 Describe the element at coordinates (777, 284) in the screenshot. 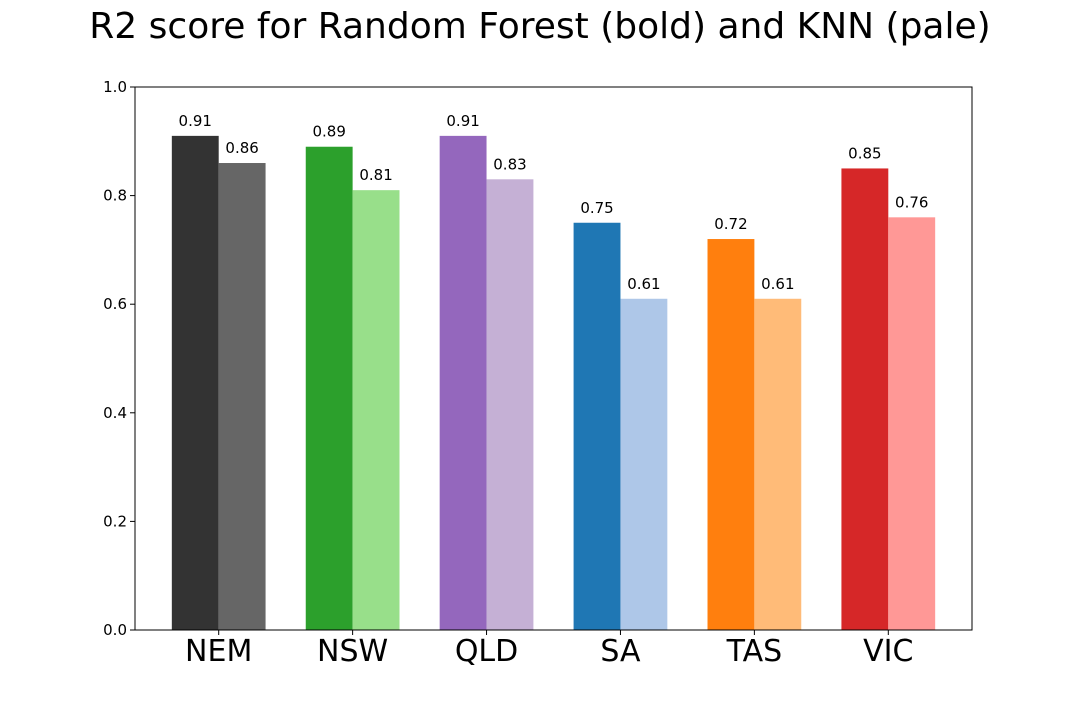

I see `data-label-tas-series-2: 0.61` at that location.